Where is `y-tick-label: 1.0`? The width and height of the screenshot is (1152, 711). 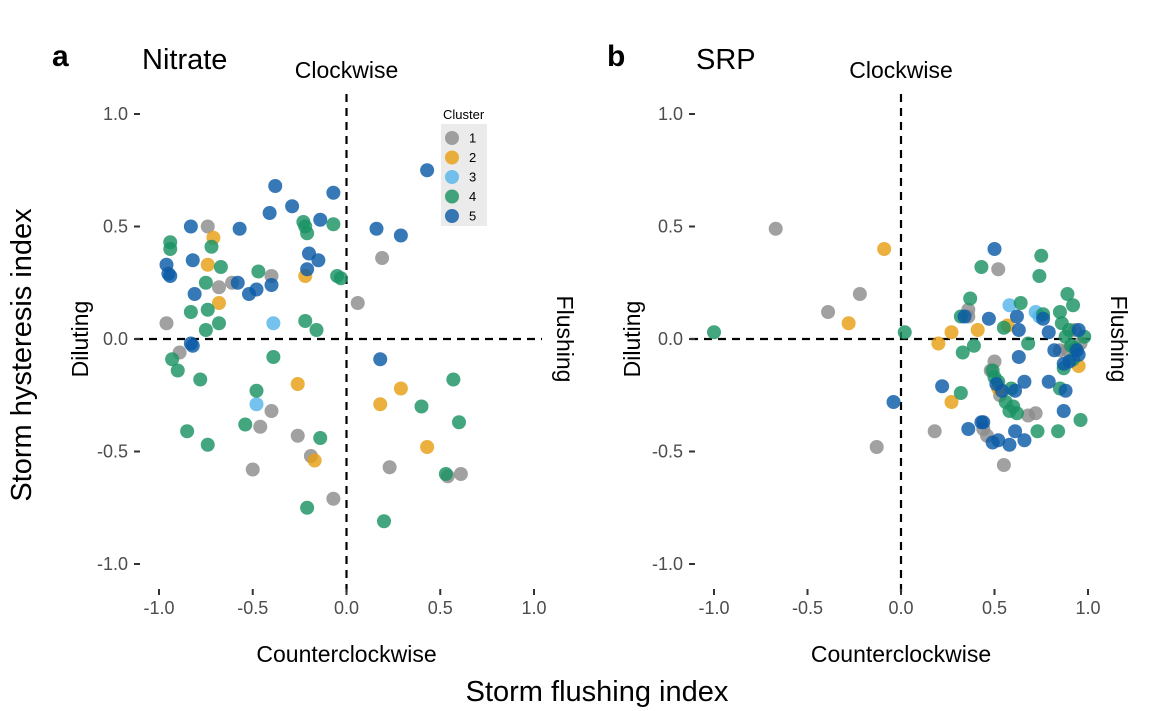 y-tick-label: 1.0 is located at coordinates (670, 114).